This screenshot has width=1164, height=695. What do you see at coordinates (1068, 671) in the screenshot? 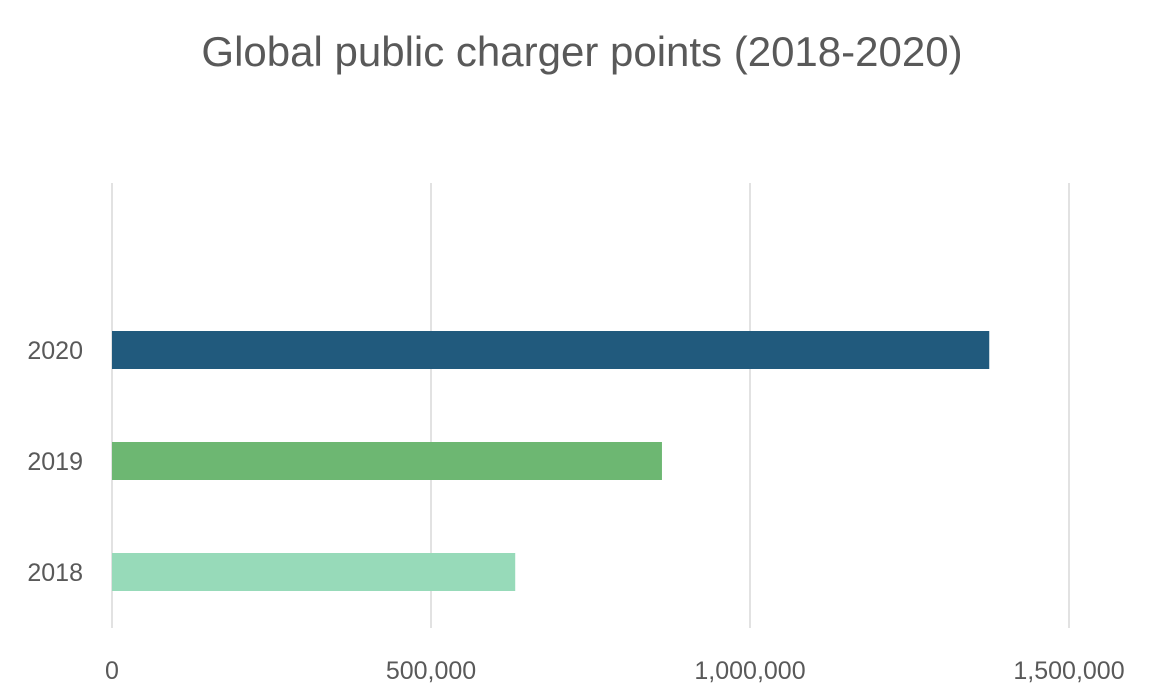
I see `x-tick-label: 1,500,000` at bounding box center [1068, 671].